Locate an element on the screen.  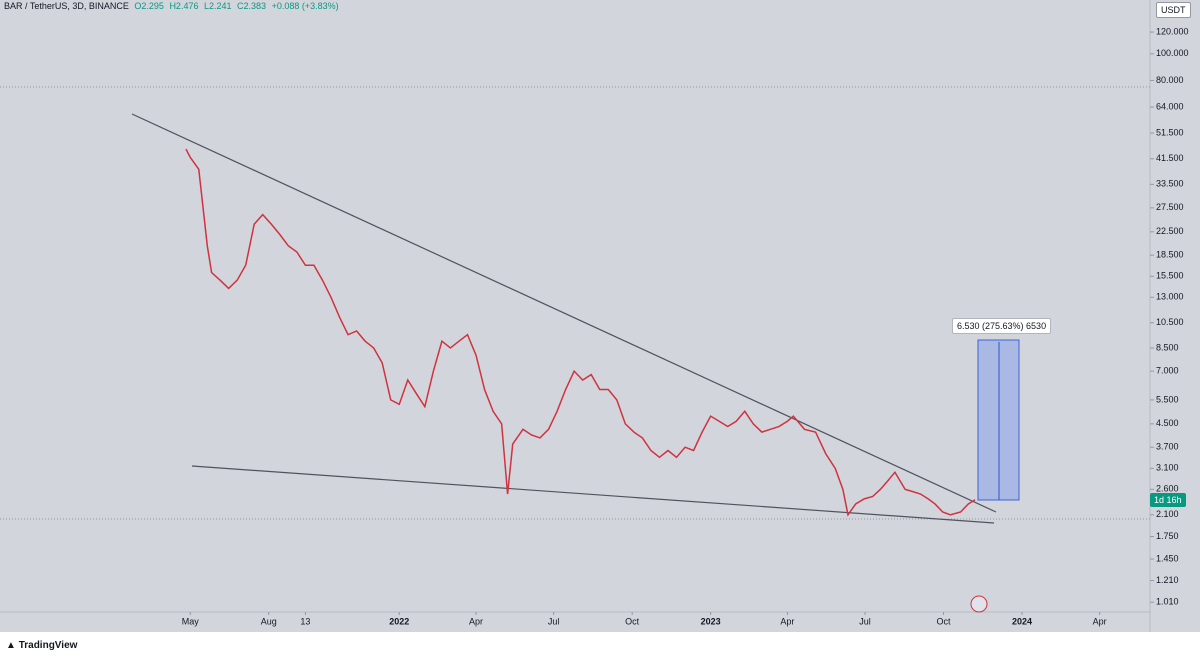
y-tick-label: 7.000 is located at coordinates (1167, 371).